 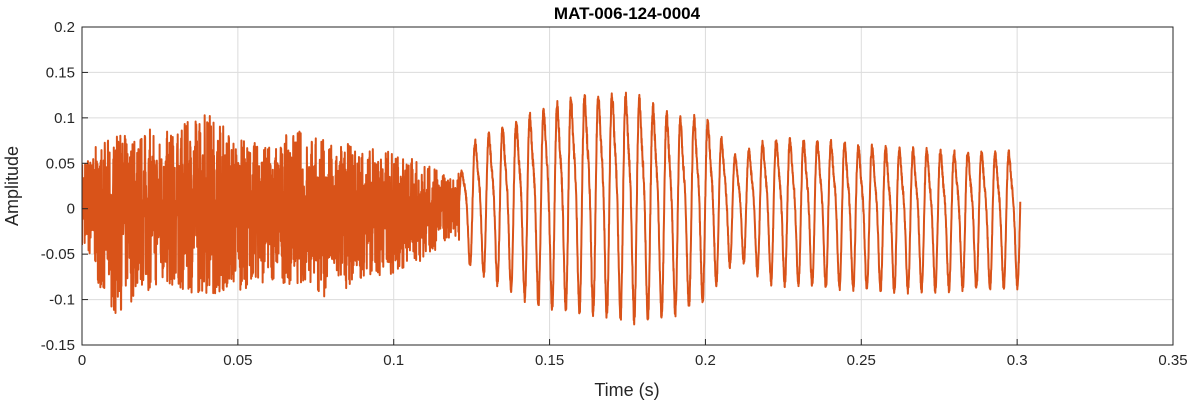 What do you see at coordinates (64, 27) in the screenshot?
I see `y-tick-label: 0.2` at bounding box center [64, 27].